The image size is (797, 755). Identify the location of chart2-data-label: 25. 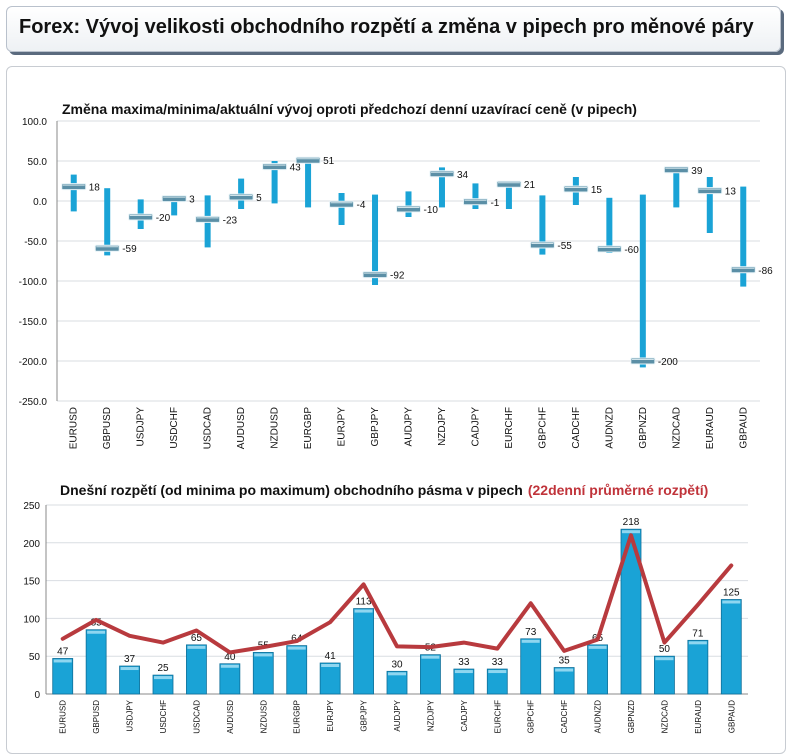
(163, 668).